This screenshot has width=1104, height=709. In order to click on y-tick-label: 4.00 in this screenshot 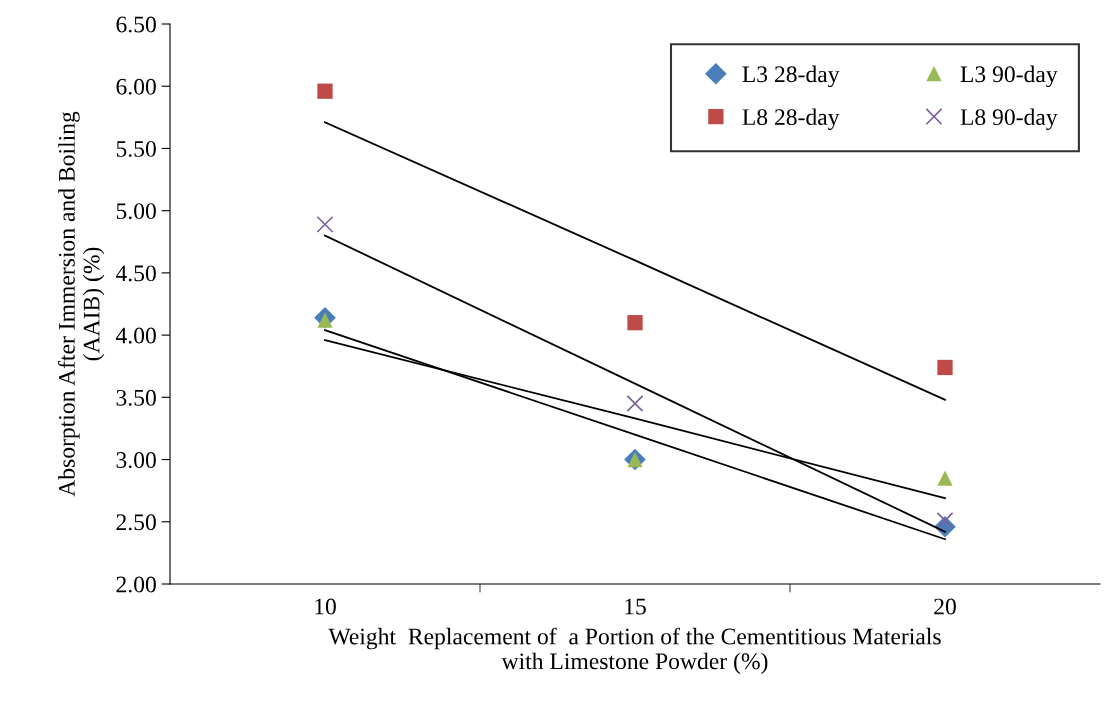, I will do `click(135, 335)`.